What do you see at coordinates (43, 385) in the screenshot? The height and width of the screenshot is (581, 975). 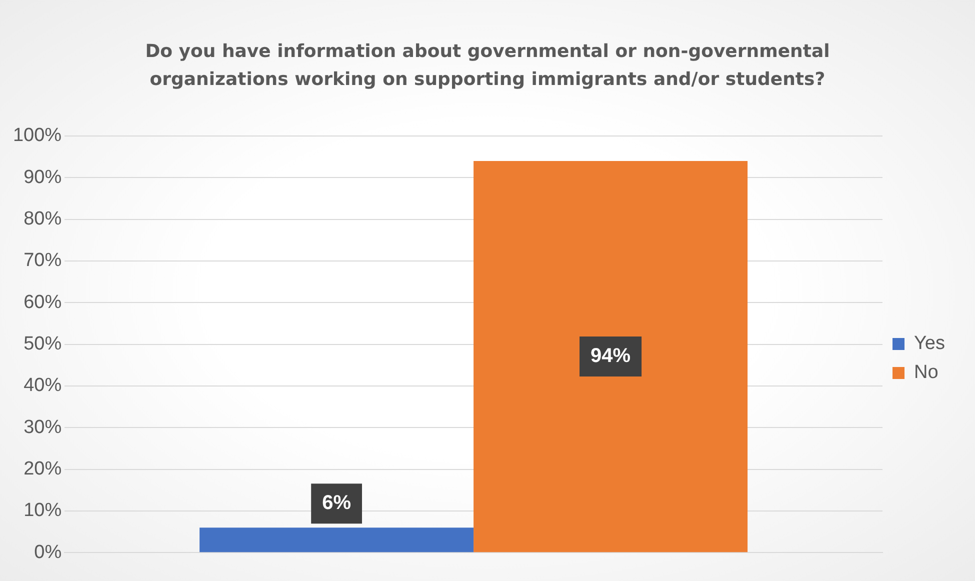 I see `y-tick-label: 40%` at bounding box center [43, 385].